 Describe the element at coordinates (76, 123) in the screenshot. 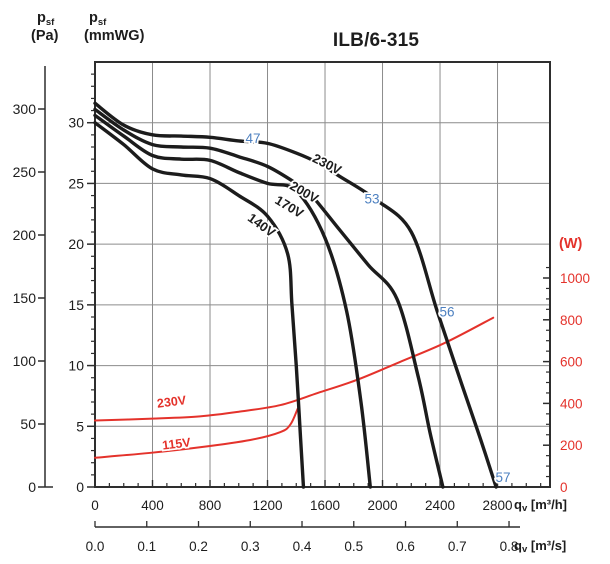

I see `svg-text: 30` at that location.